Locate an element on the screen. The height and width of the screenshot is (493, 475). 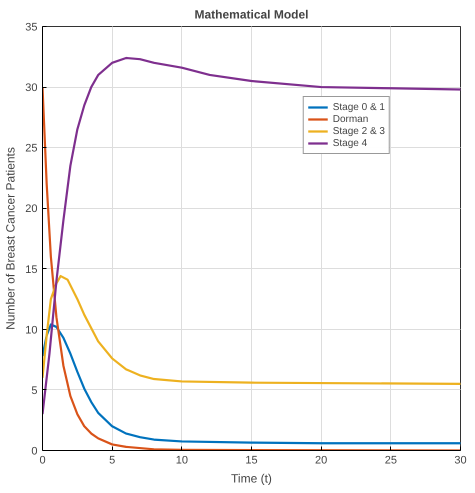
y-tick-label: 20 is located at coordinates (31, 209).